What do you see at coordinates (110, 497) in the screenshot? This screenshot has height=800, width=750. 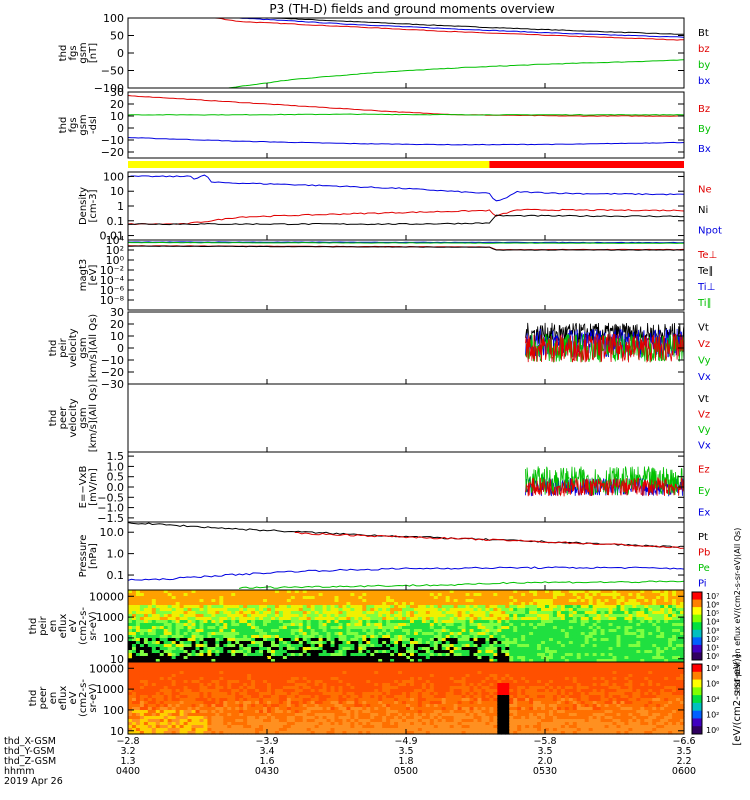 I see `y-tick-label: −0.5` at bounding box center [110, 497].